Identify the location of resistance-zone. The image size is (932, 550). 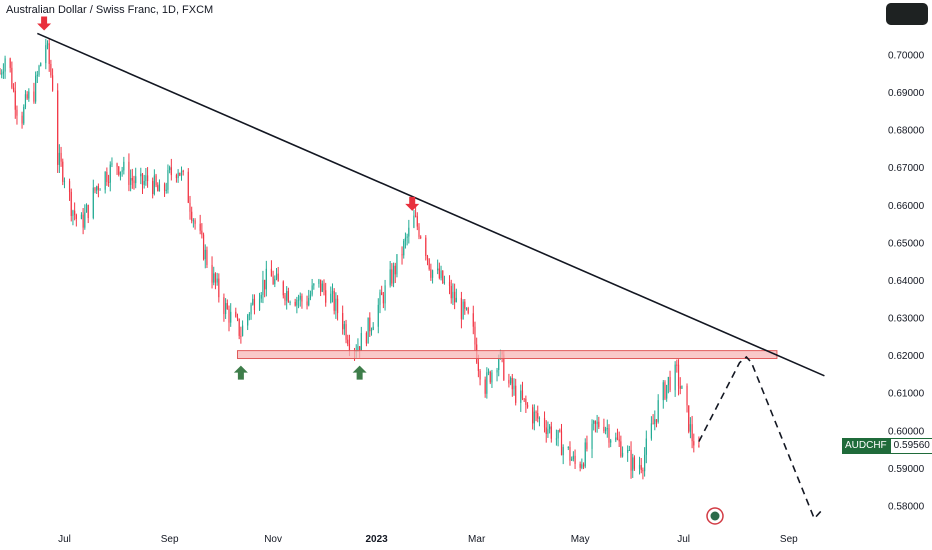
(507, 355).